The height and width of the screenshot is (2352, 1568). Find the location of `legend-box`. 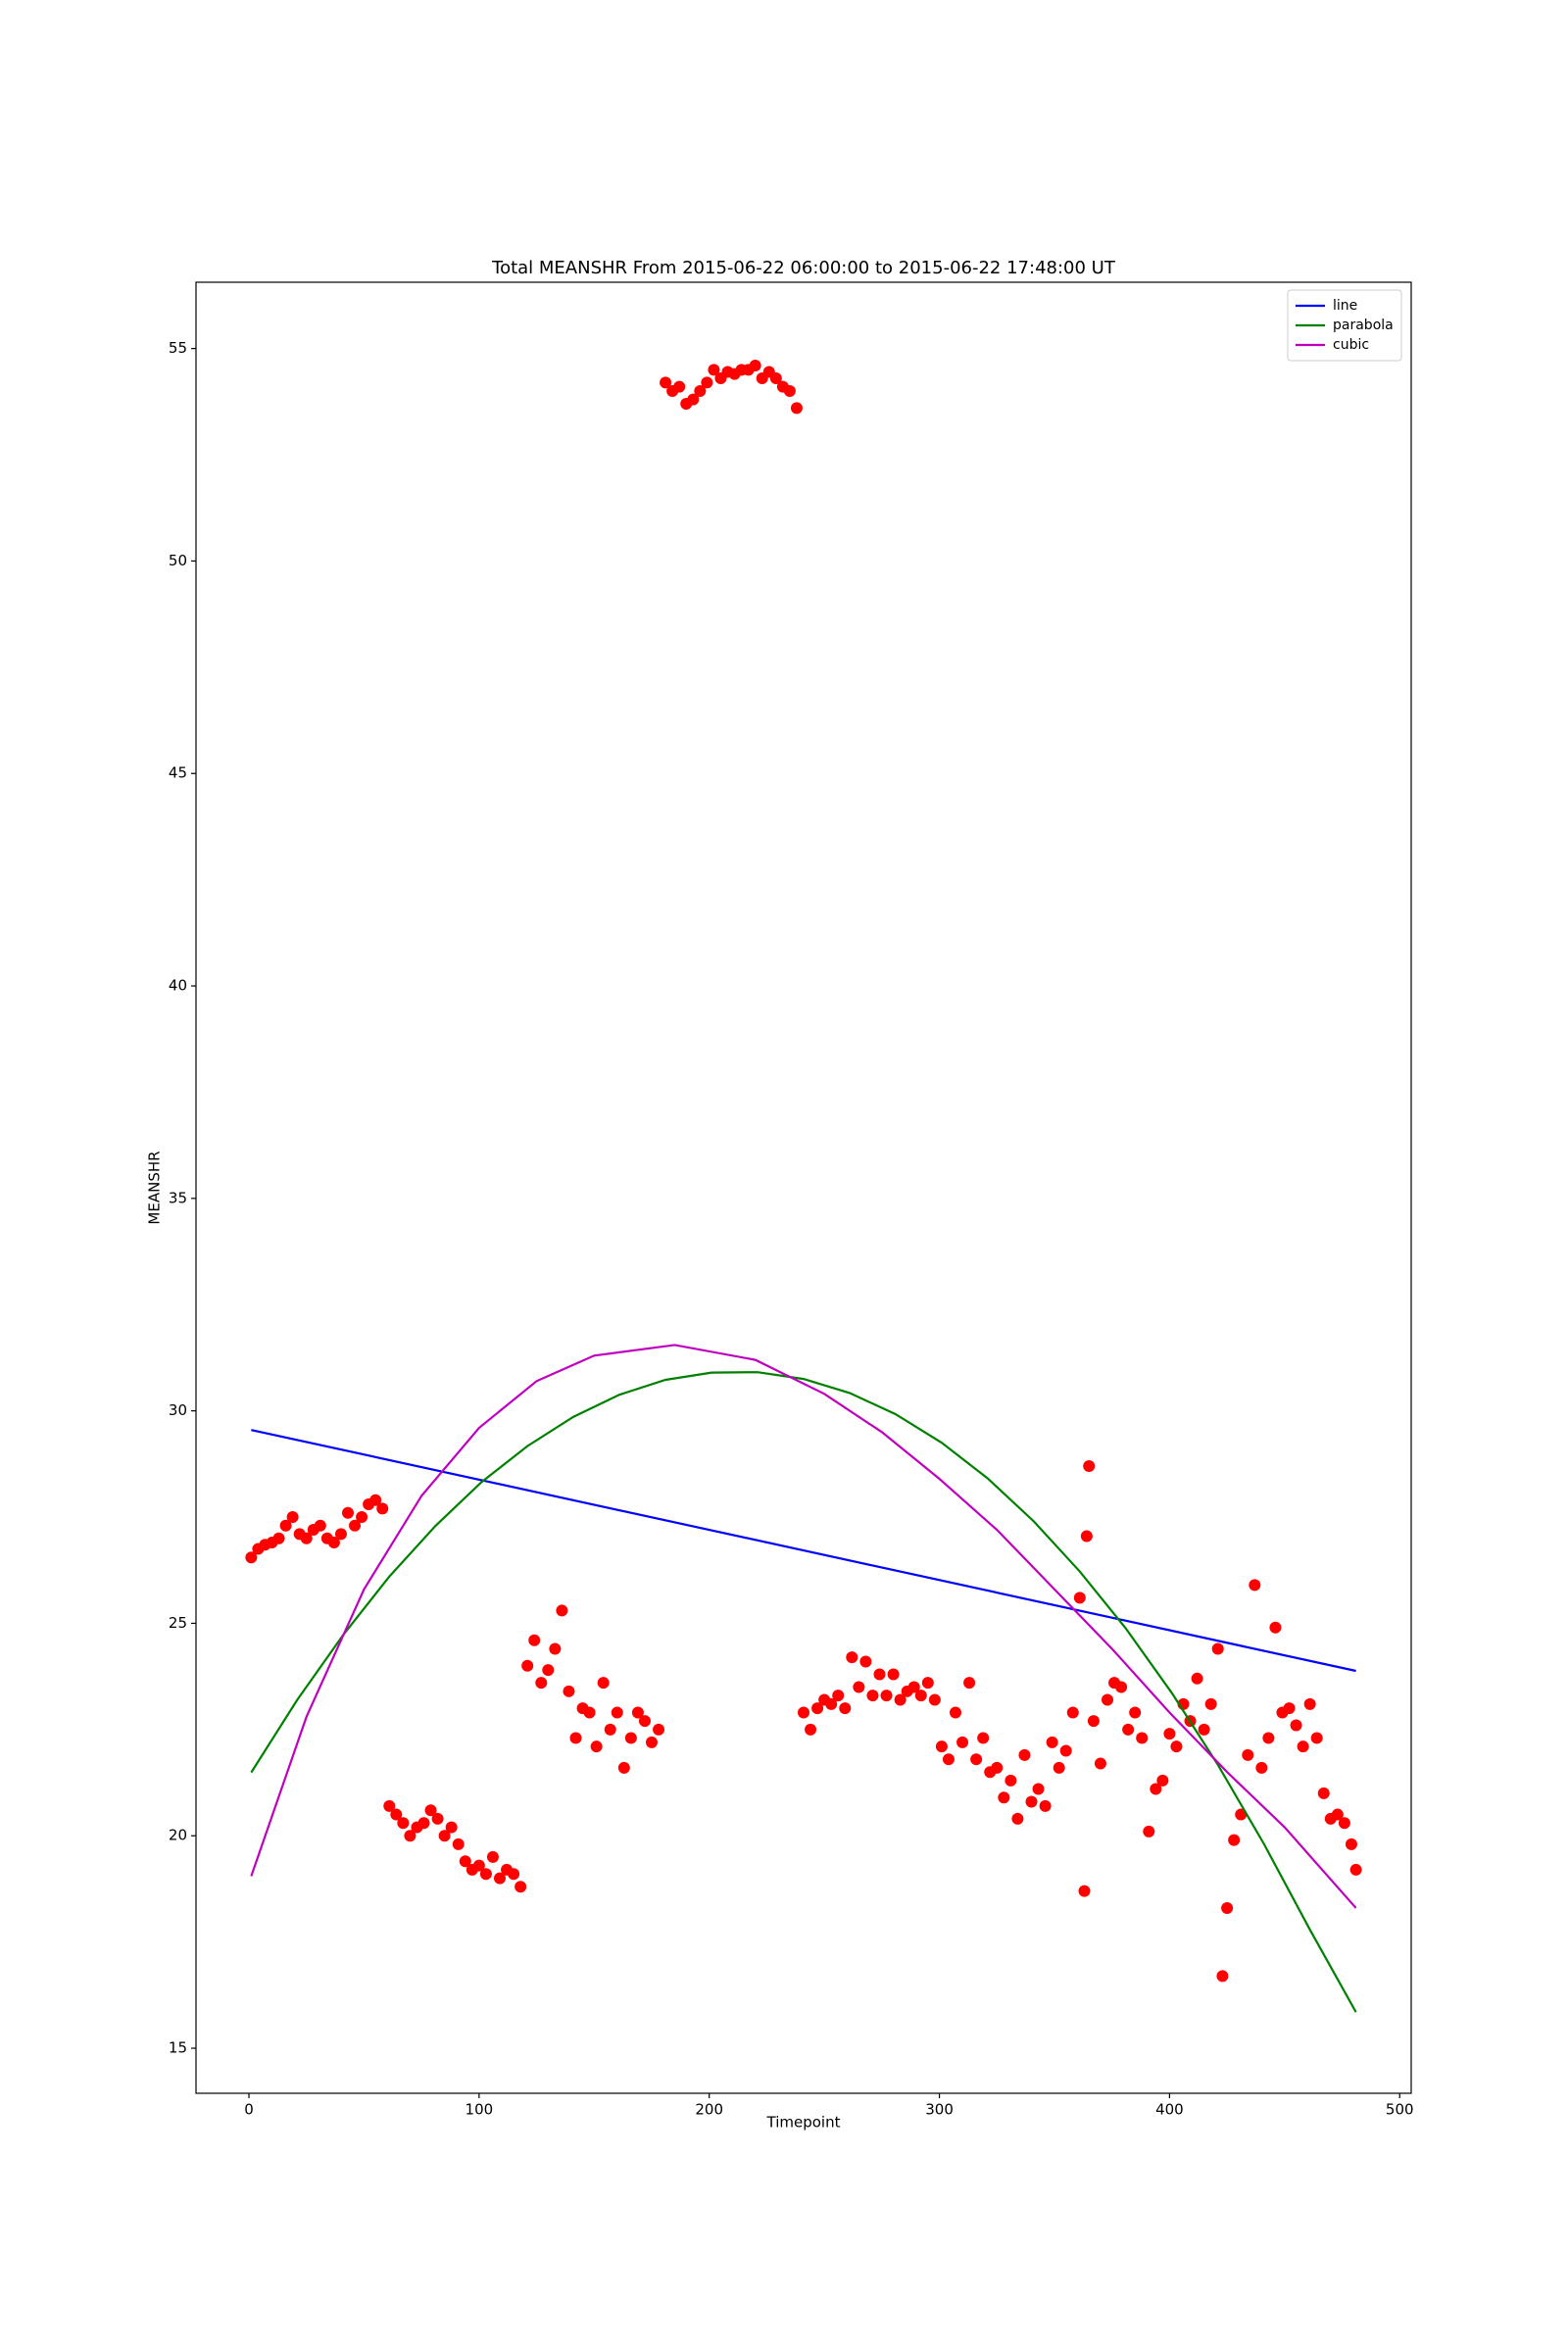

legend-box is located at coordinates (1344, 325).